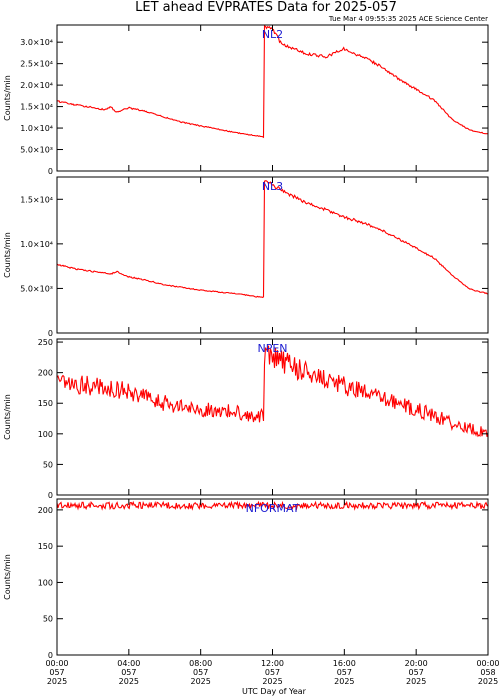 The width and height of the screenshot is (501, 700). Describe the element at coordinates (36, 64) in the screenshot. I see `y-tick-label: 2.5×10⁴` at that location.